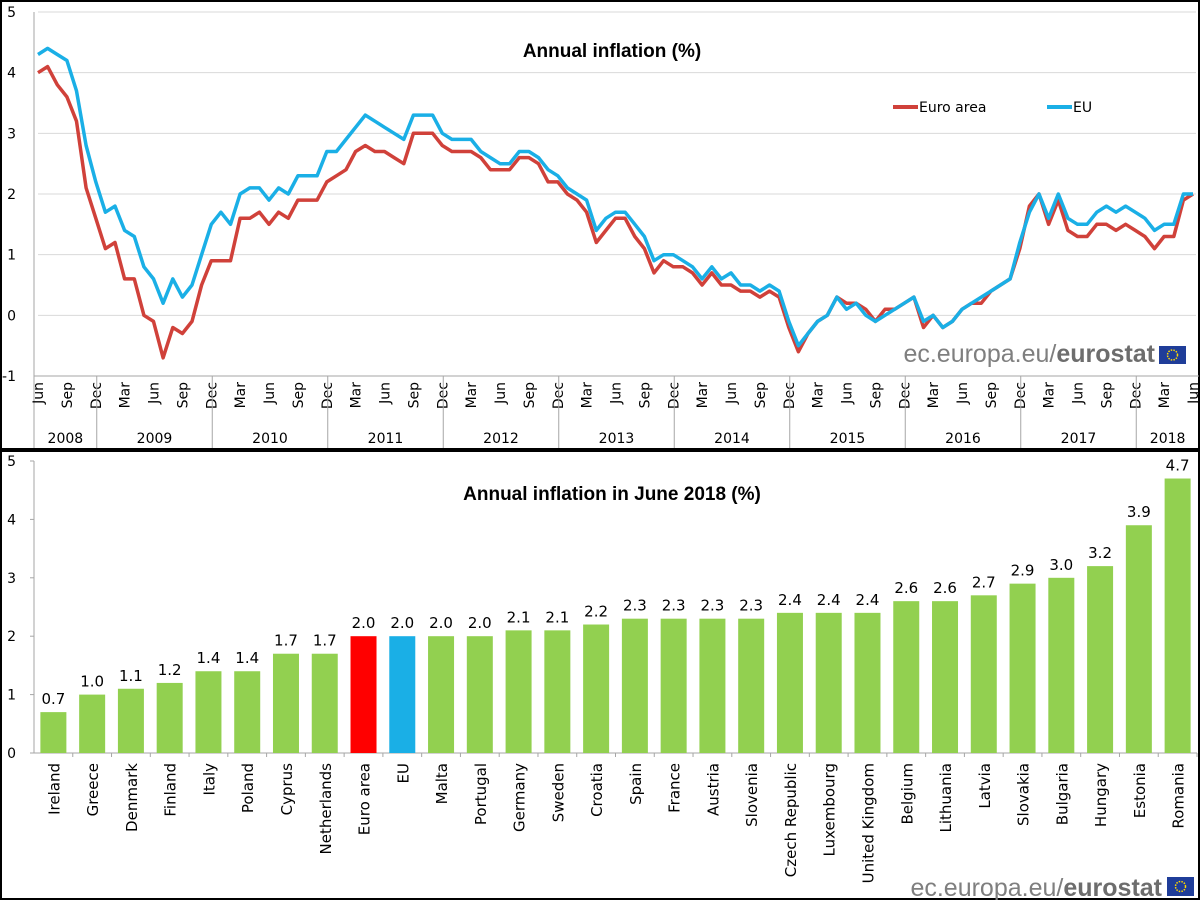  Describe the element at coordinates (386, 439) in the screenshot. I see `x-year-label: 2011` at that location.